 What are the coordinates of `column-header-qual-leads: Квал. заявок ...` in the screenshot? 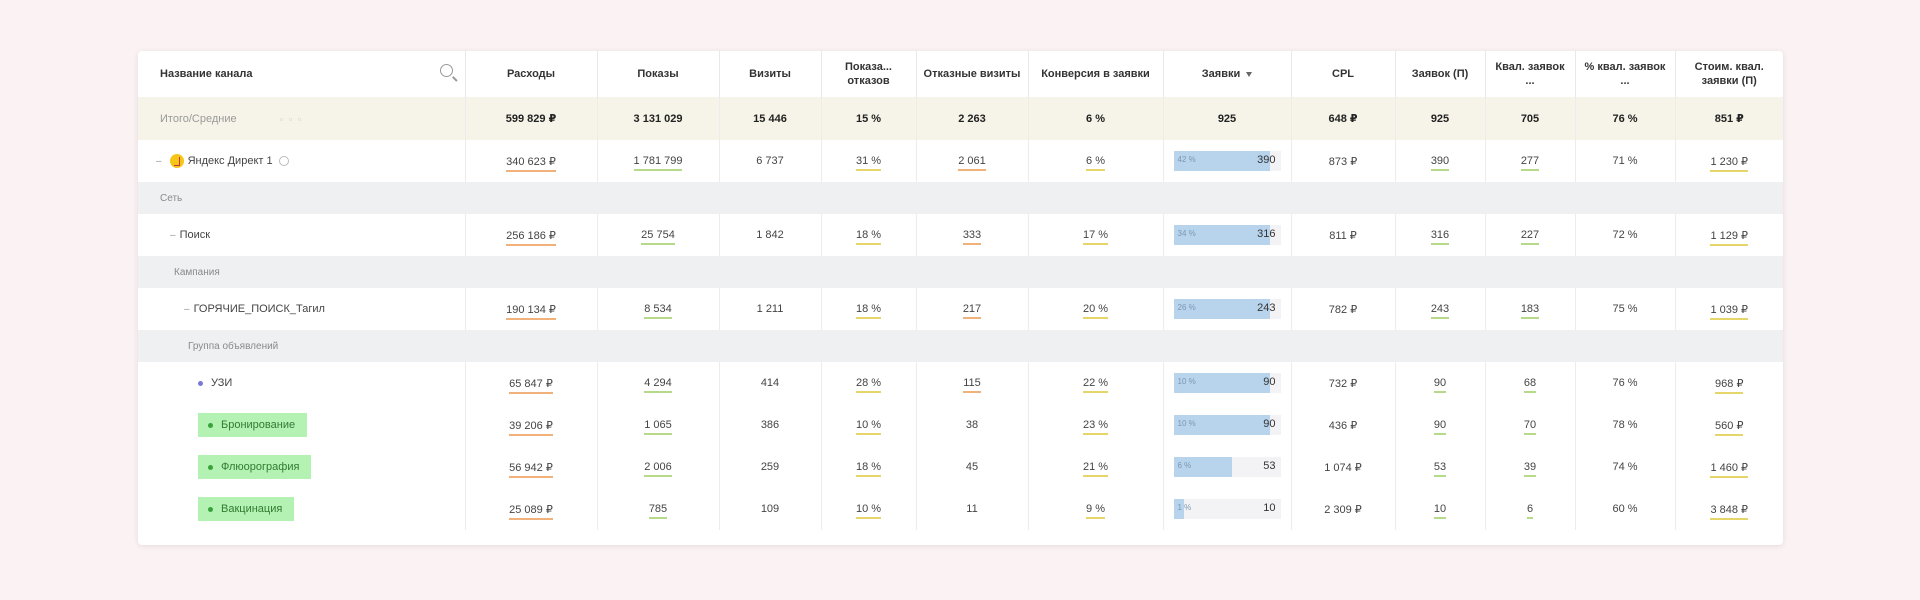 It's located at (1529, 74).